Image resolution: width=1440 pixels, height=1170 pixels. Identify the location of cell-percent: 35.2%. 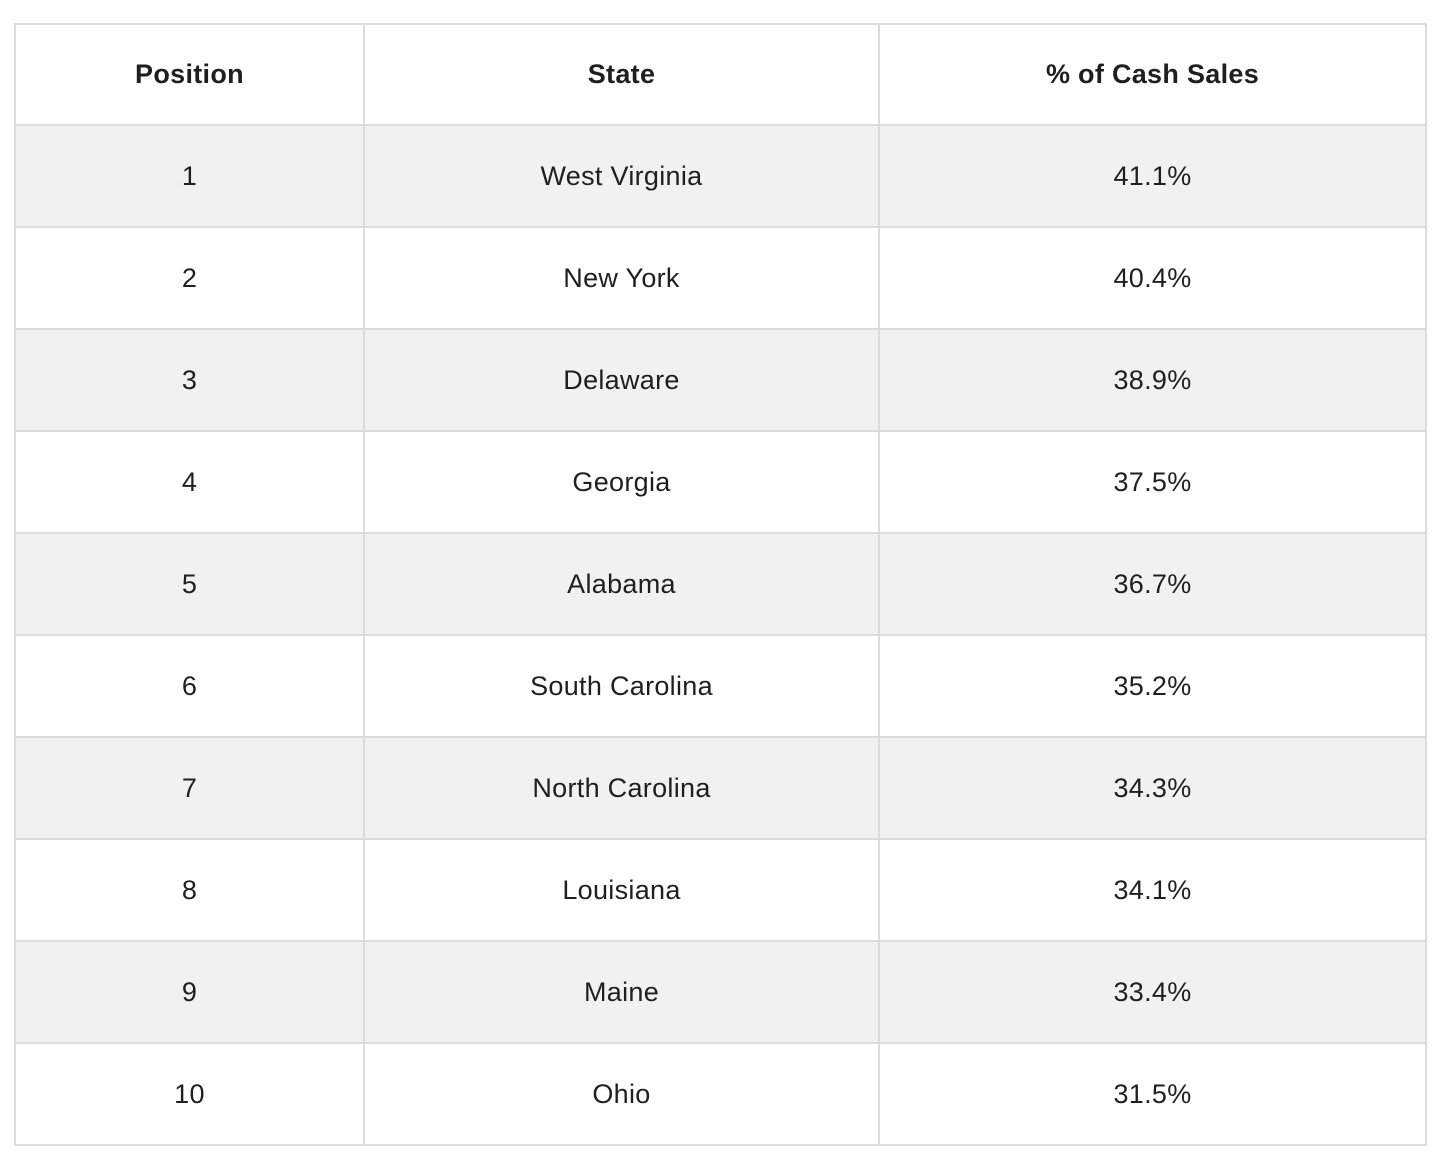
(1152, 686).